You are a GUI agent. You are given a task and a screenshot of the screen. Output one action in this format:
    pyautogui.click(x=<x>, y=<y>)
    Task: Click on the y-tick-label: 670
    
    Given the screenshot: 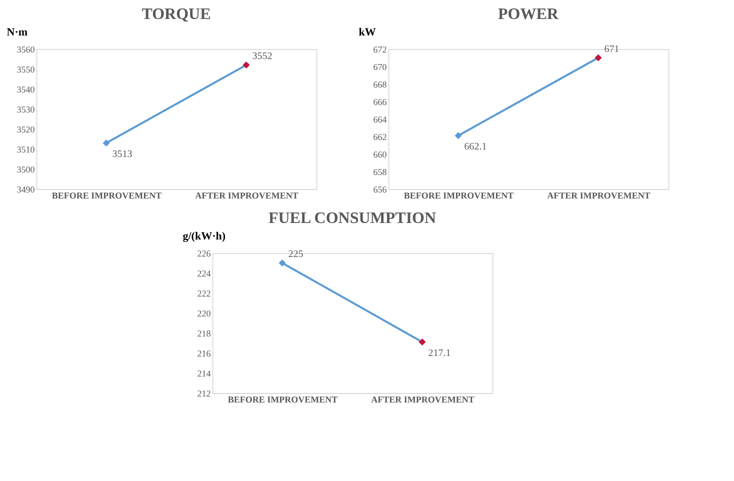 What is the action you would take?
    pyautogui.click(x=380, y=67)
    